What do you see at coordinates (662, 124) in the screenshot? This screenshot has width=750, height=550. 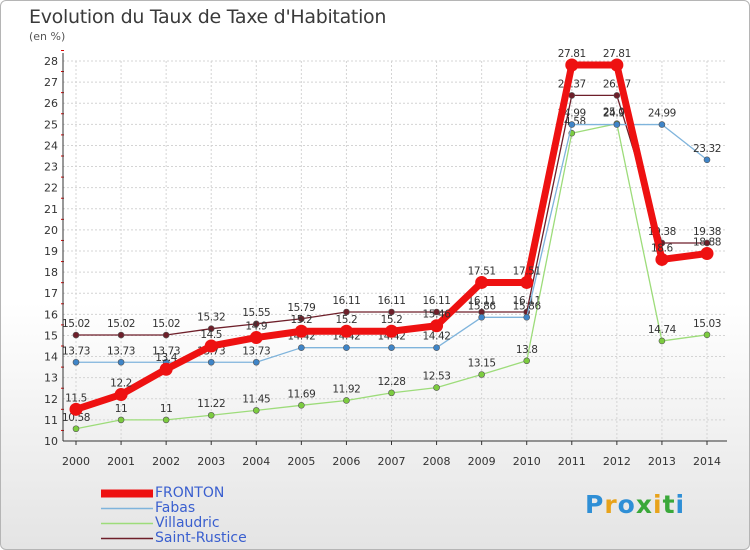 I see `data-point-fabas-2013` at bounding box center [662, 124].